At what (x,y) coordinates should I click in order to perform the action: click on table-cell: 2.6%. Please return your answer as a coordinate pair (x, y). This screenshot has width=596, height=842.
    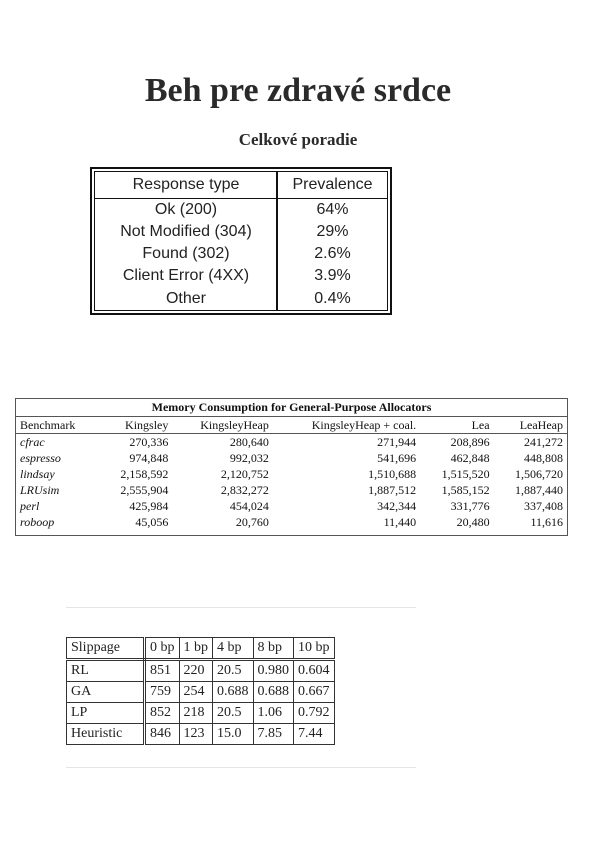
    Looking at the image, I should click on (332, 253).